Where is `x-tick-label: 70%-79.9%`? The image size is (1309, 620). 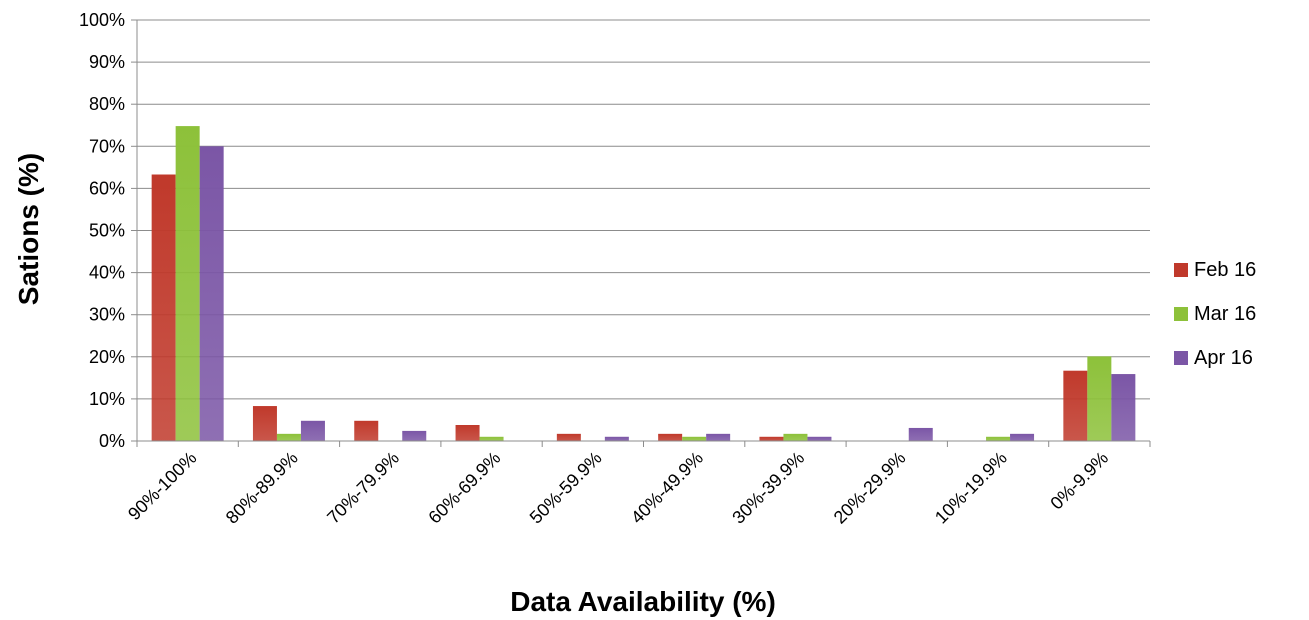 x-tick-label: 70%-79.9% is located at coordinates (363, 488).